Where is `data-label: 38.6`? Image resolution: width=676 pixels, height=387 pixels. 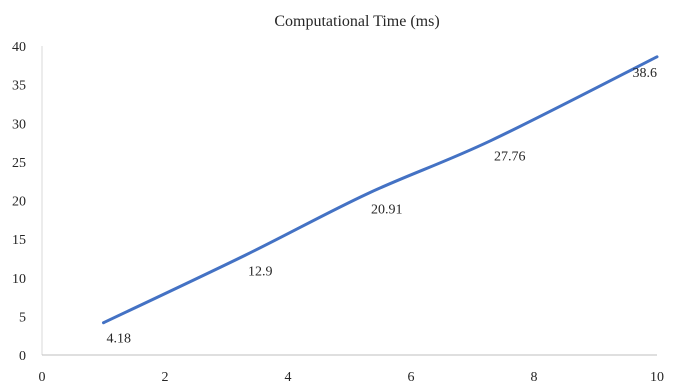
data-label: 38.6 is located at coordinates (645, 73).